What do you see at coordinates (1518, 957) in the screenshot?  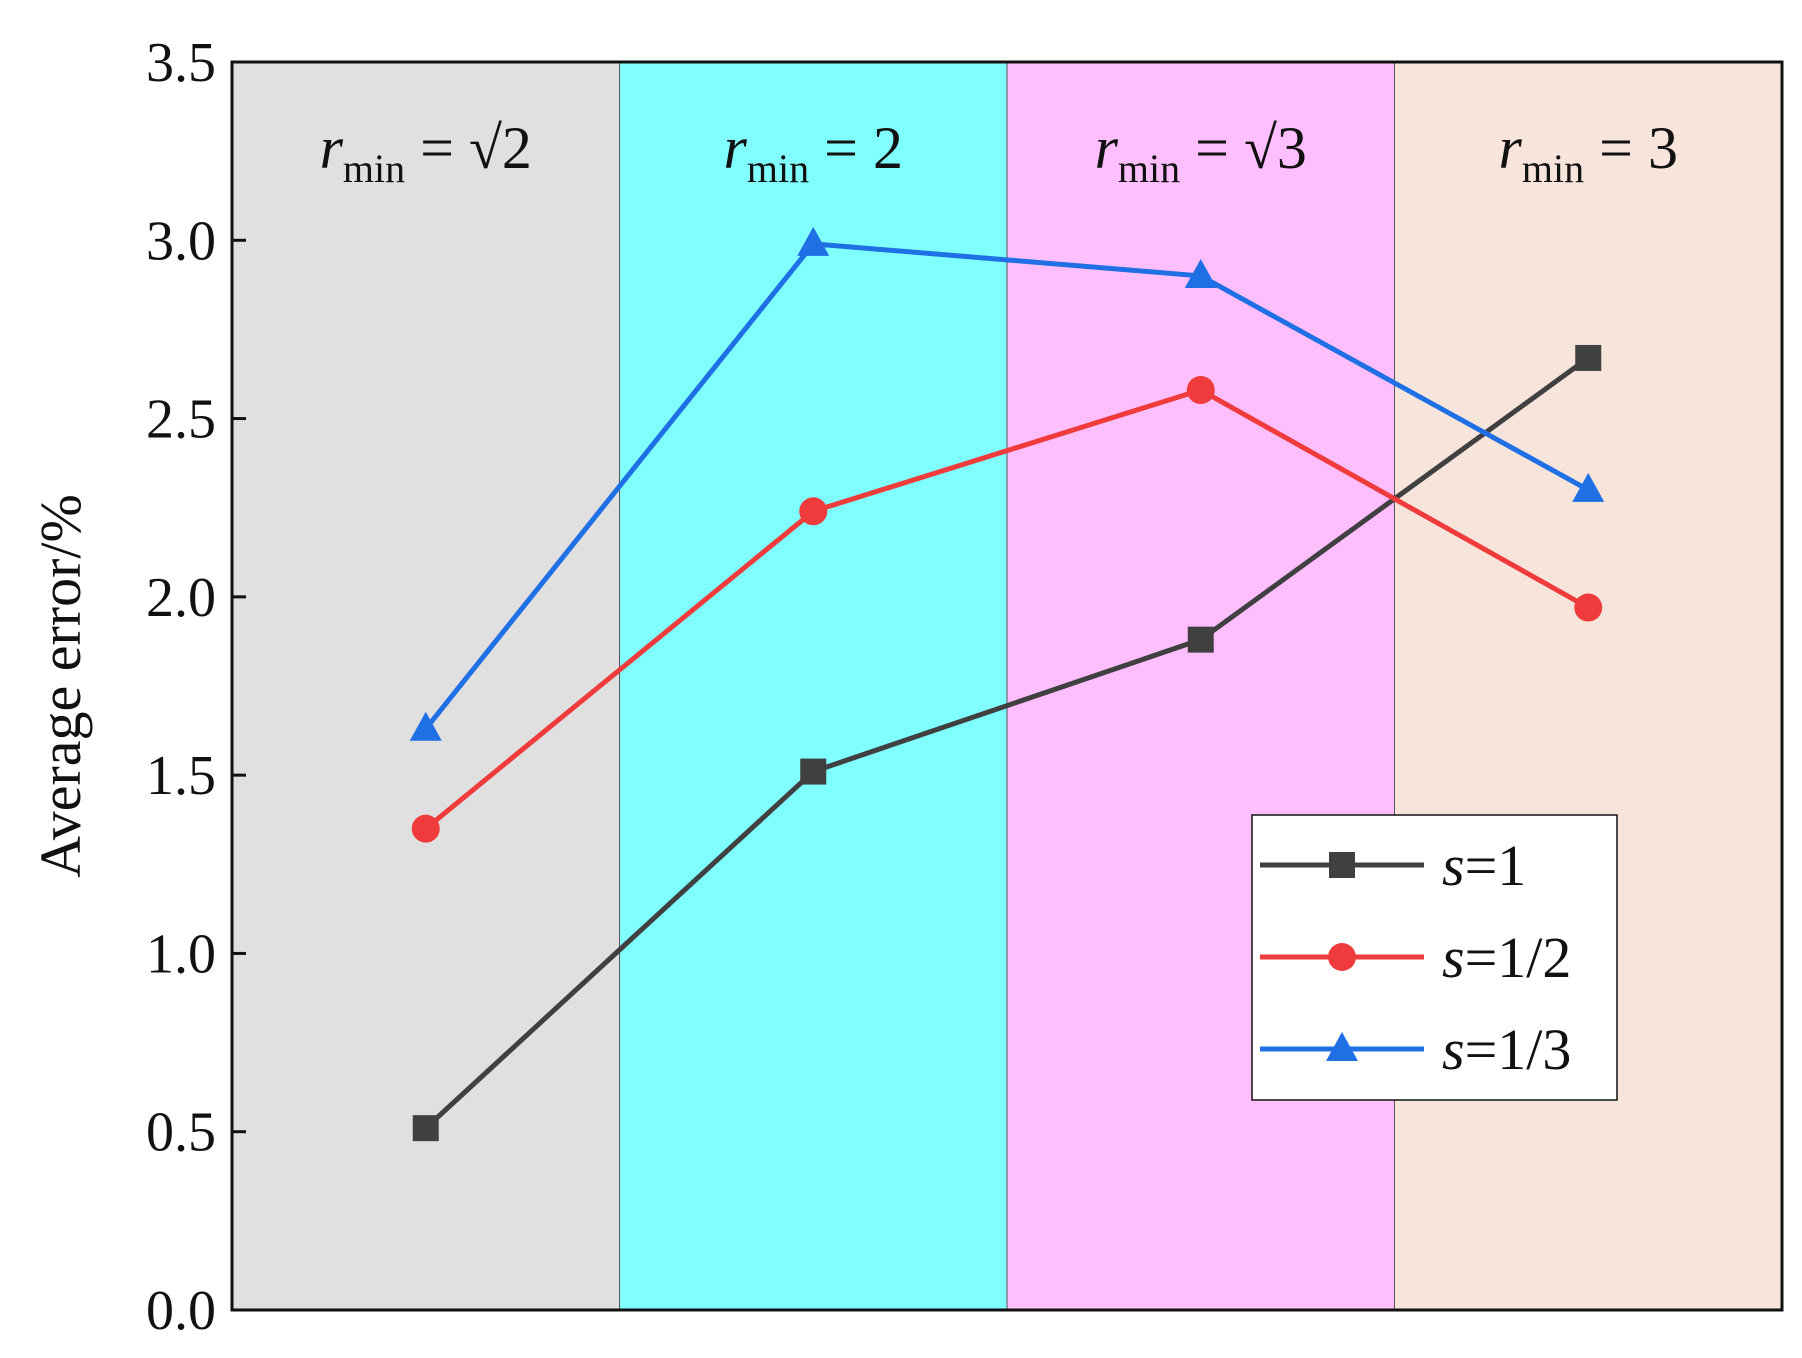 I see `legend-label-rest: =1/2` at bounding box center [1518, 957].